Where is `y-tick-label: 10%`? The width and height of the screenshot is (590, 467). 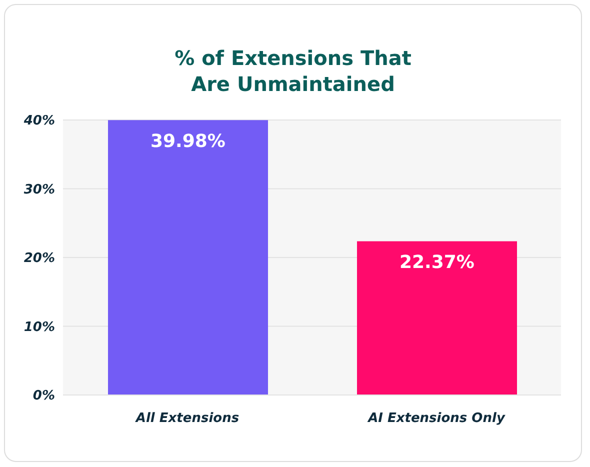
y-tick-label: 10% is located at coordinates (39, 327).